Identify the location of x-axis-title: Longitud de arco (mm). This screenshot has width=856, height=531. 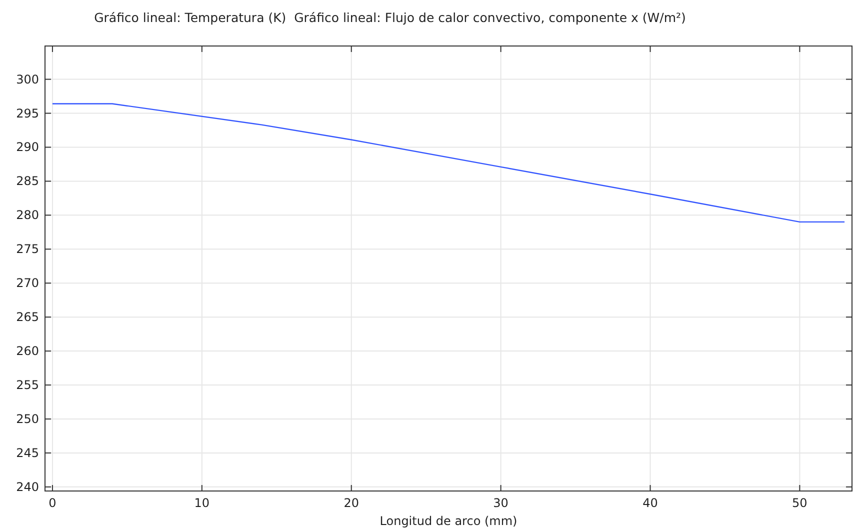
(449, 521).